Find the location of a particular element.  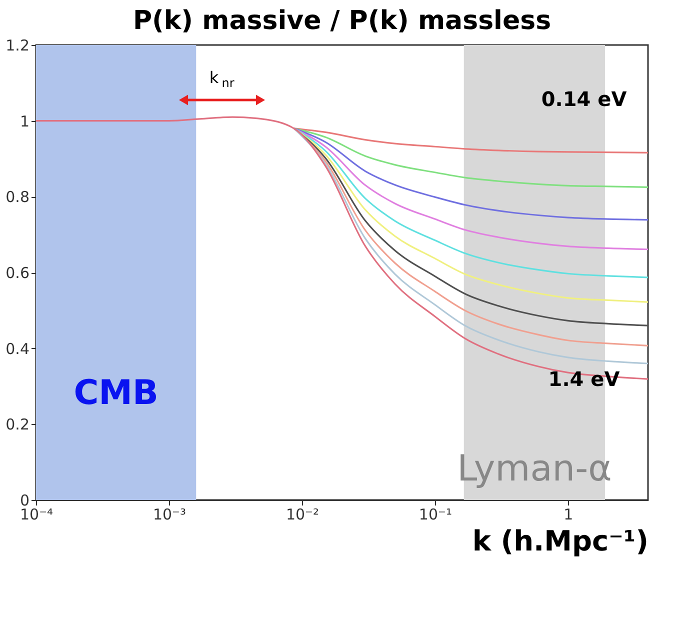

x-tick-label: 10⁻¹ is located at coordinates (435, 515).